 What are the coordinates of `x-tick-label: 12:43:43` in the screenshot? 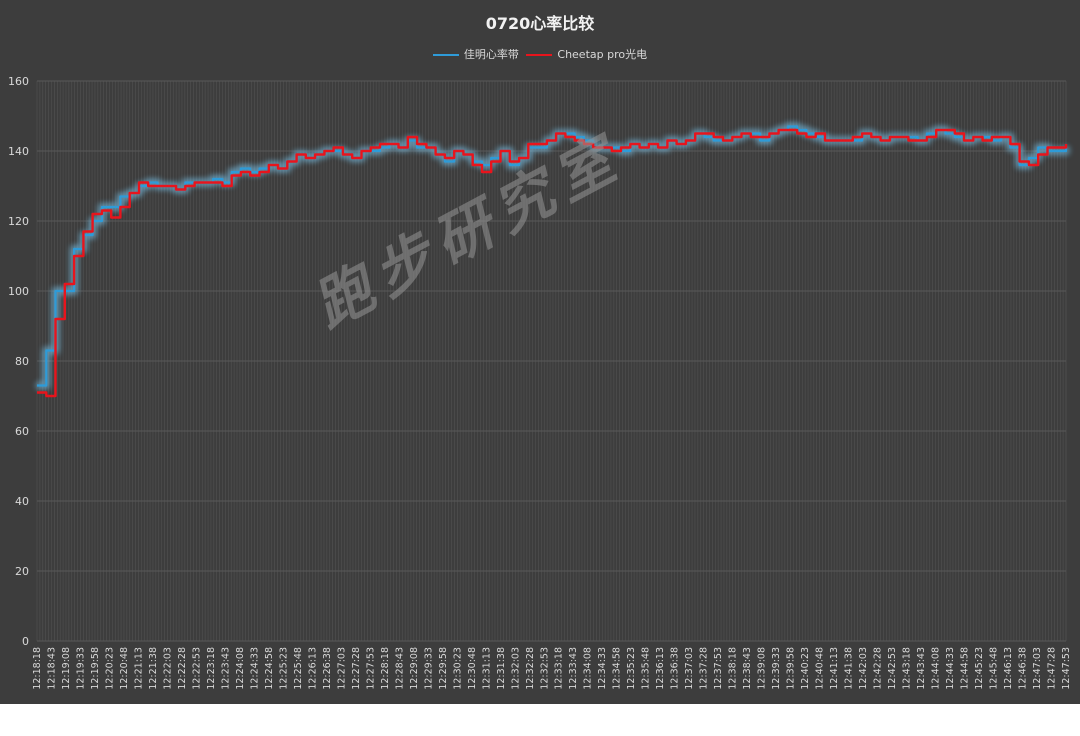 It's located at (921, 668).